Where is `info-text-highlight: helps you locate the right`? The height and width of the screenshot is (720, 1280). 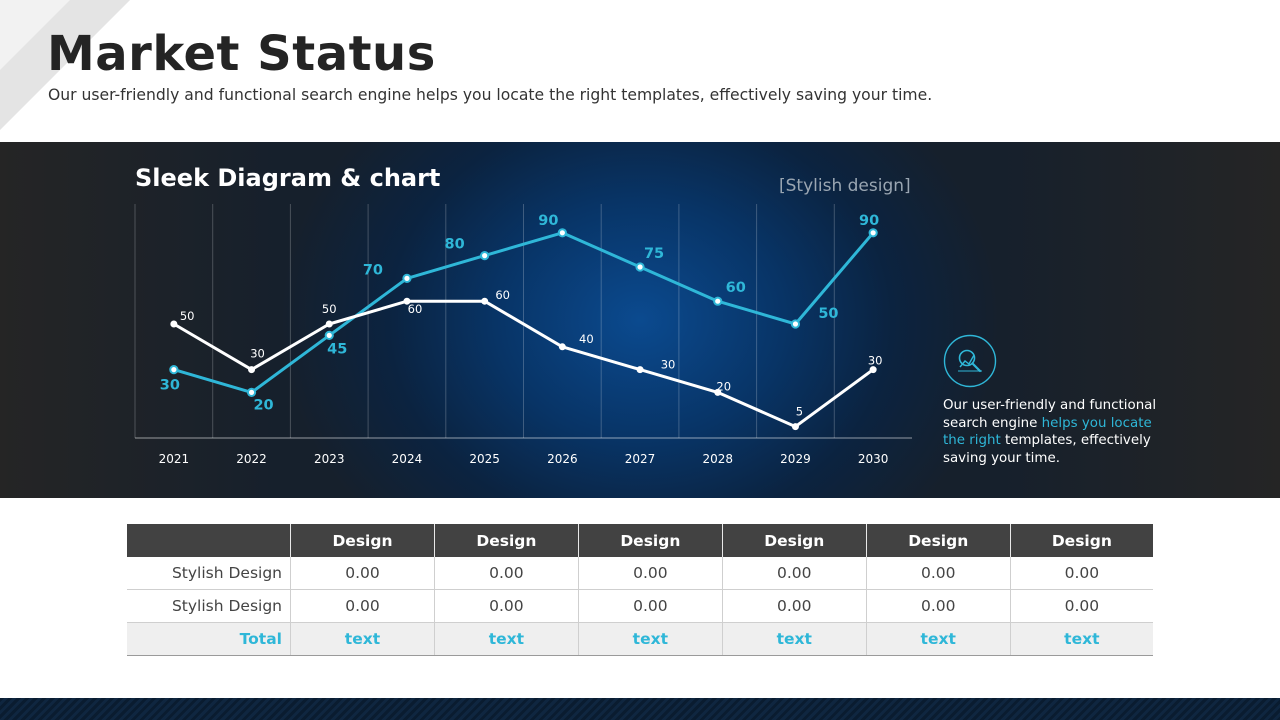 info-text-highlight: helps you locate the right is located at coordinates (1047, 432).